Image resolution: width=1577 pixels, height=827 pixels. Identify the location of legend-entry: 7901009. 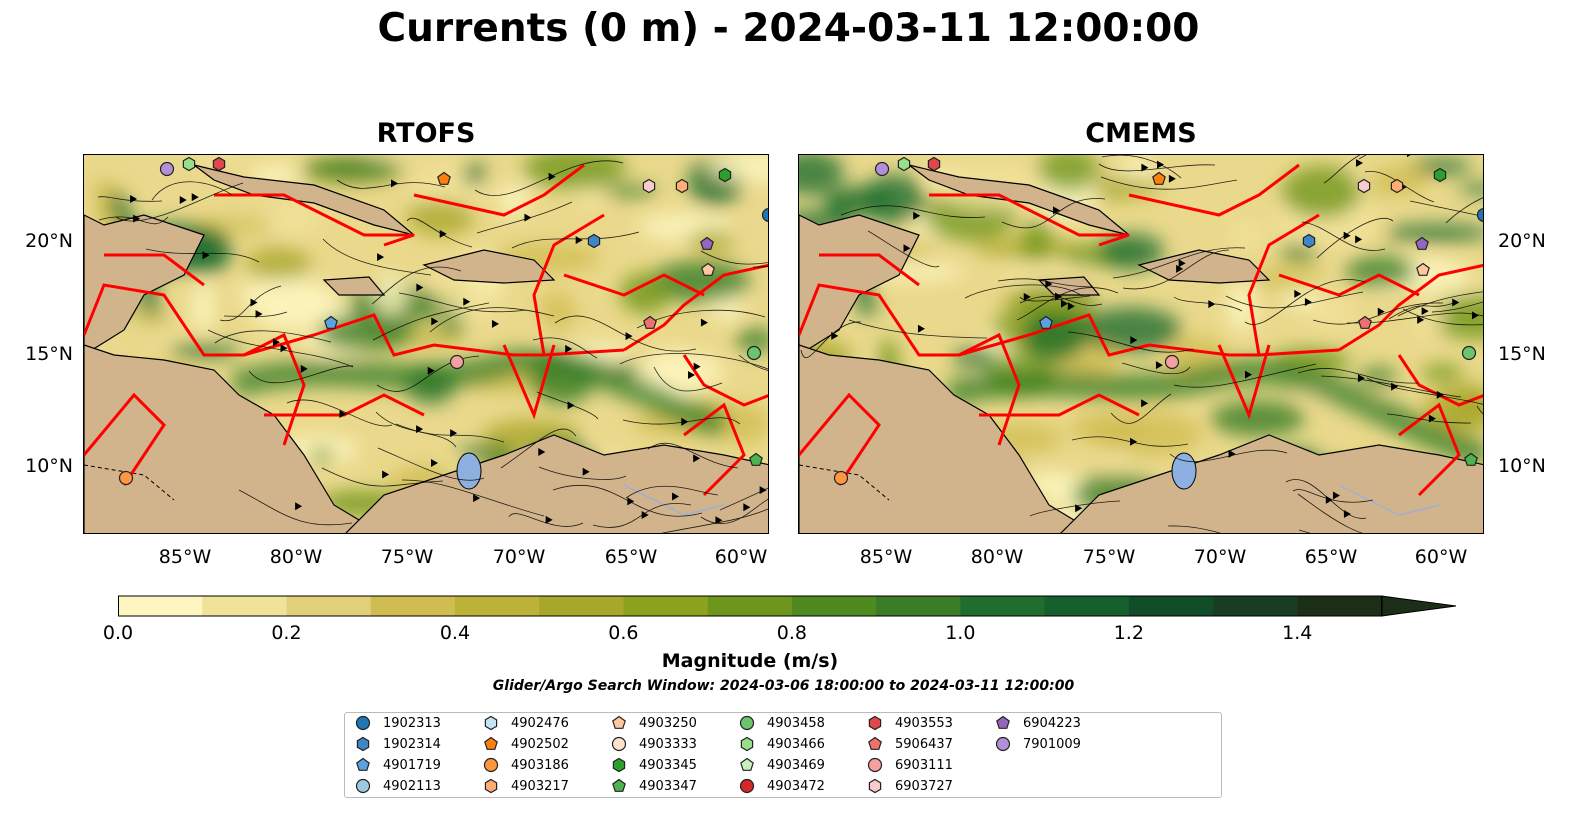
(1038, 744).